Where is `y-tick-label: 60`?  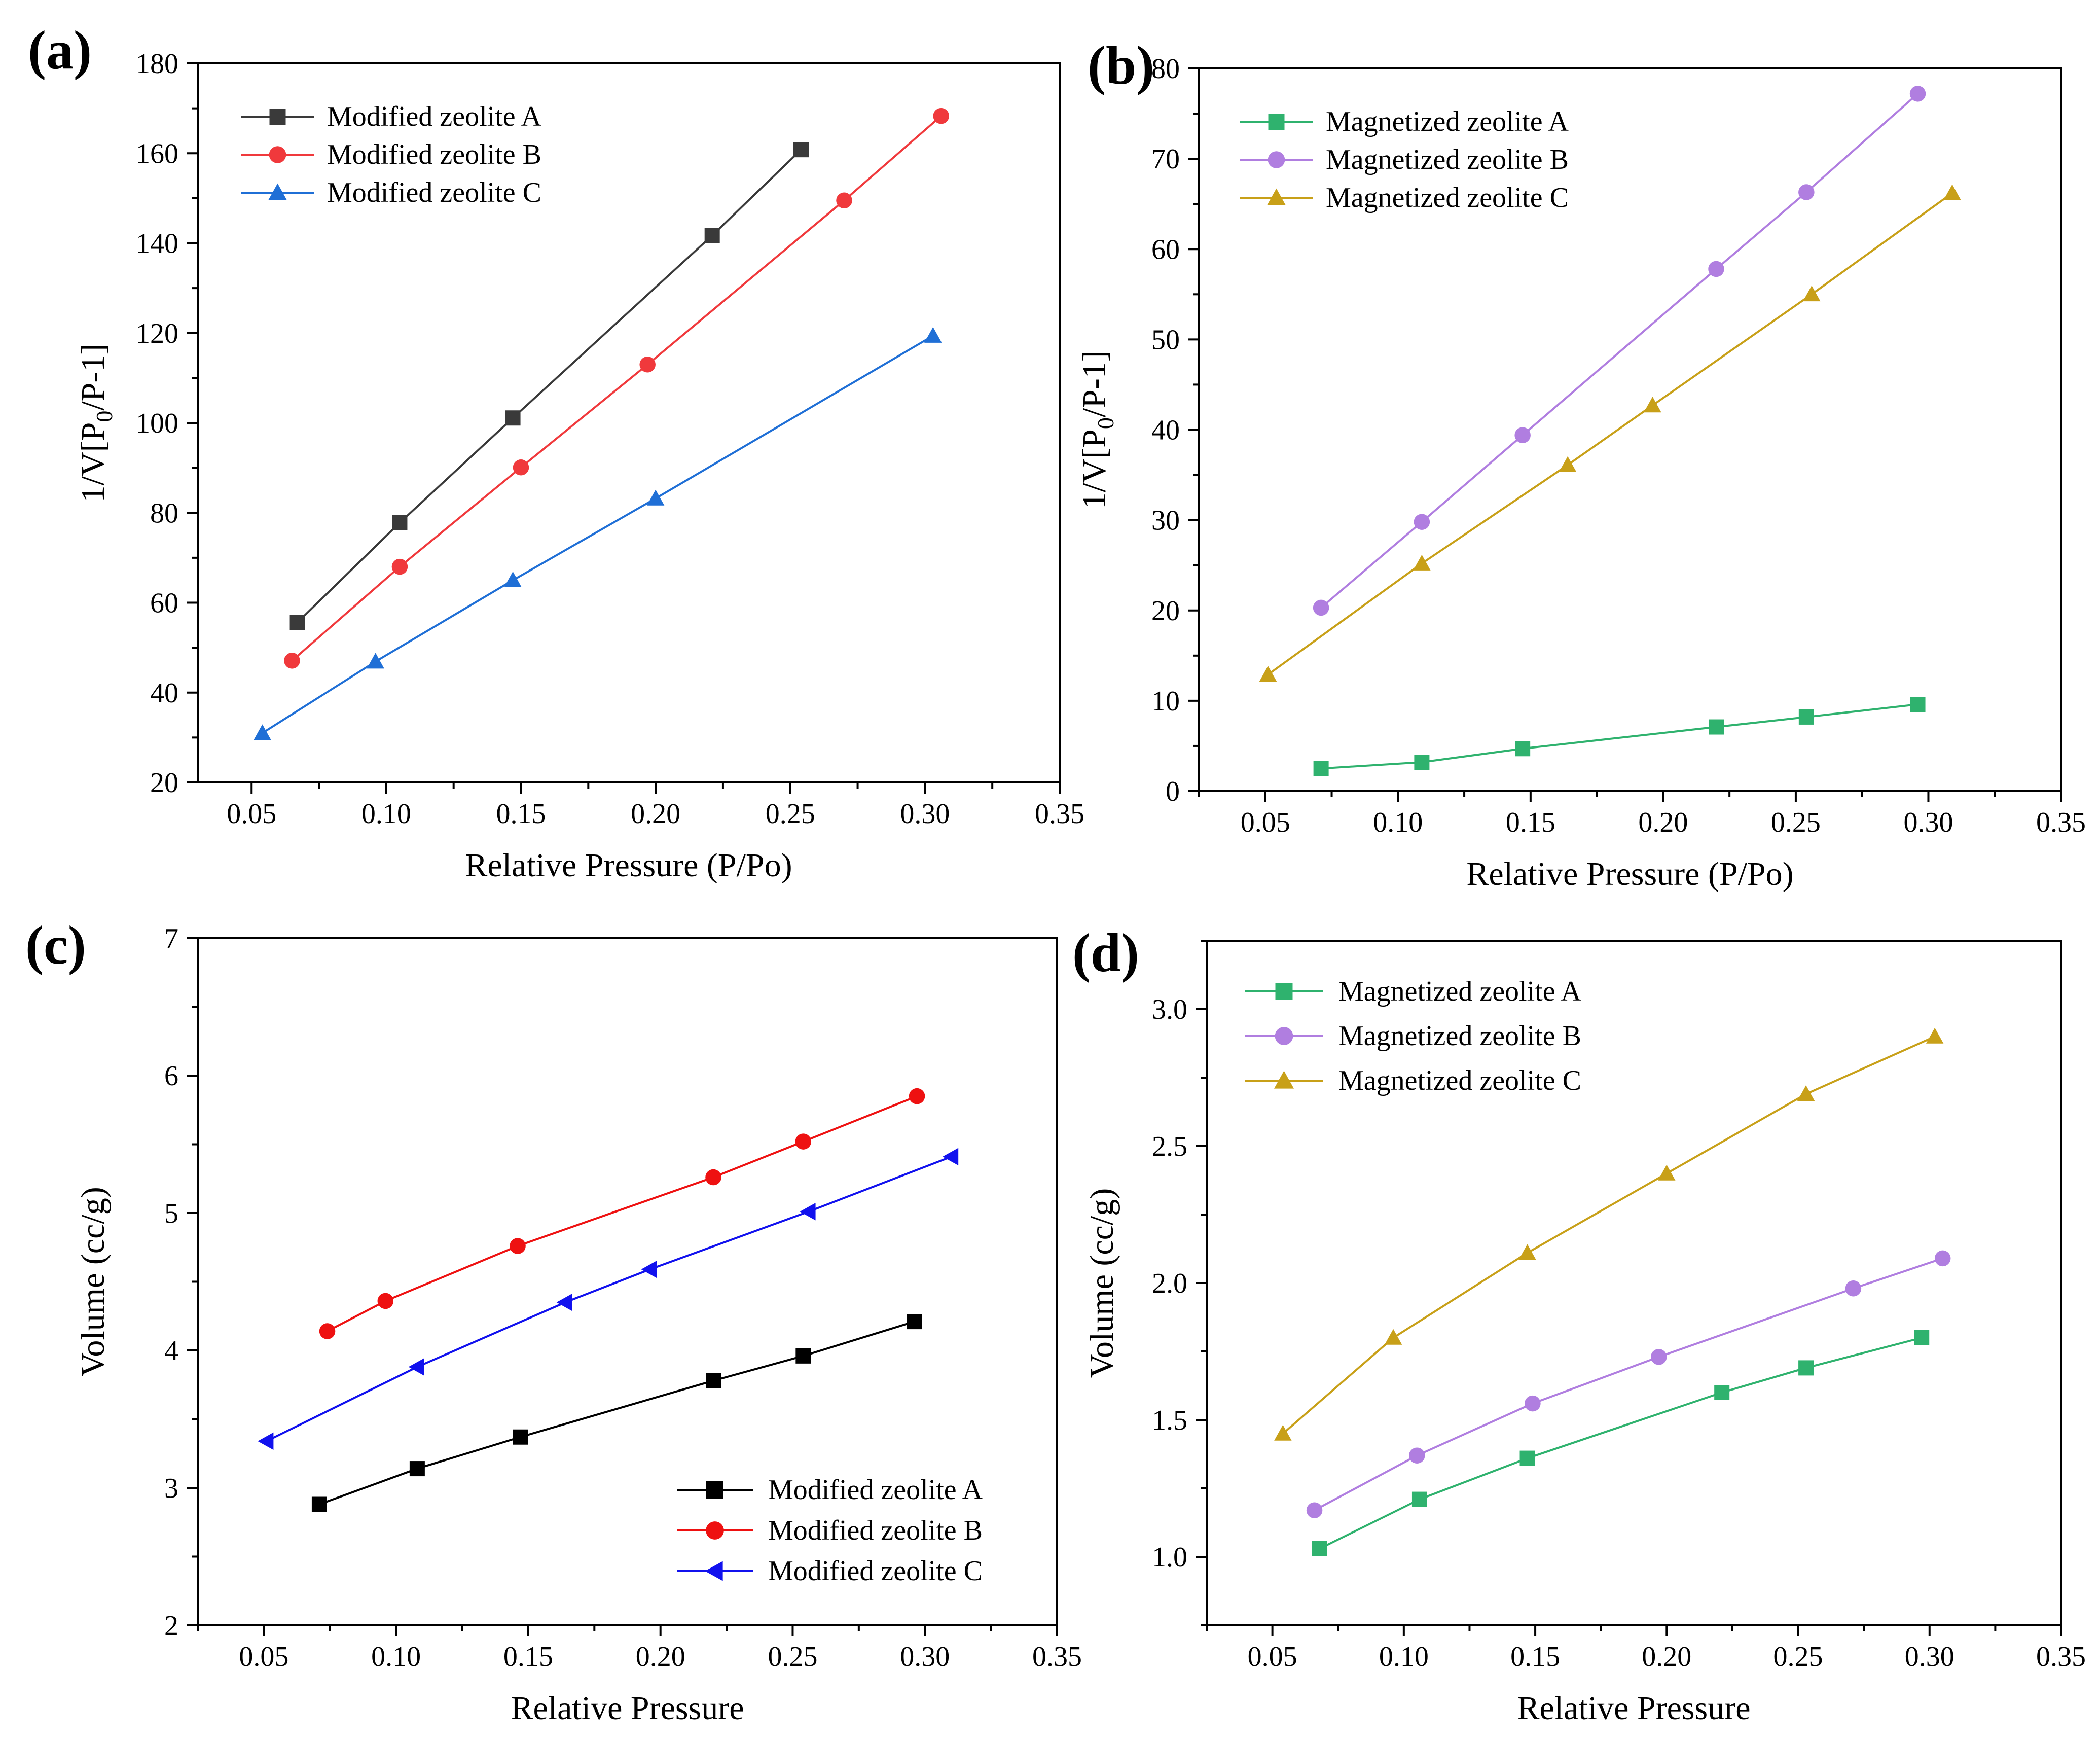
y-tick-label: 60 is located at coordinates (164, 604).